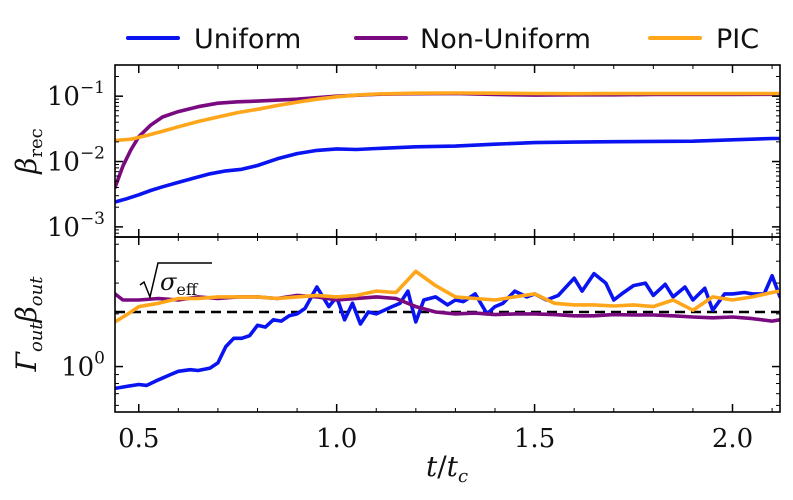 The image size is (793, 500). Describe the element at coordinates (76, 226) in the screenshot. I see `top-ytick-label: 10⁻³` at that location.